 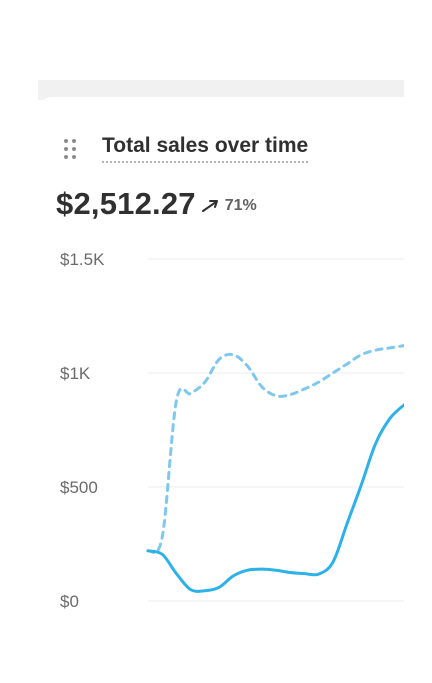 I want to click on y-tick-label: $1K, so click(x=75, y=373).